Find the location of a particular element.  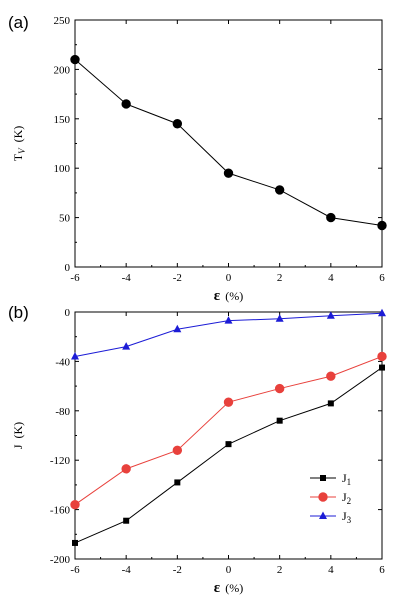

panel-label-a: (a) is located at coordinates (18, 22).